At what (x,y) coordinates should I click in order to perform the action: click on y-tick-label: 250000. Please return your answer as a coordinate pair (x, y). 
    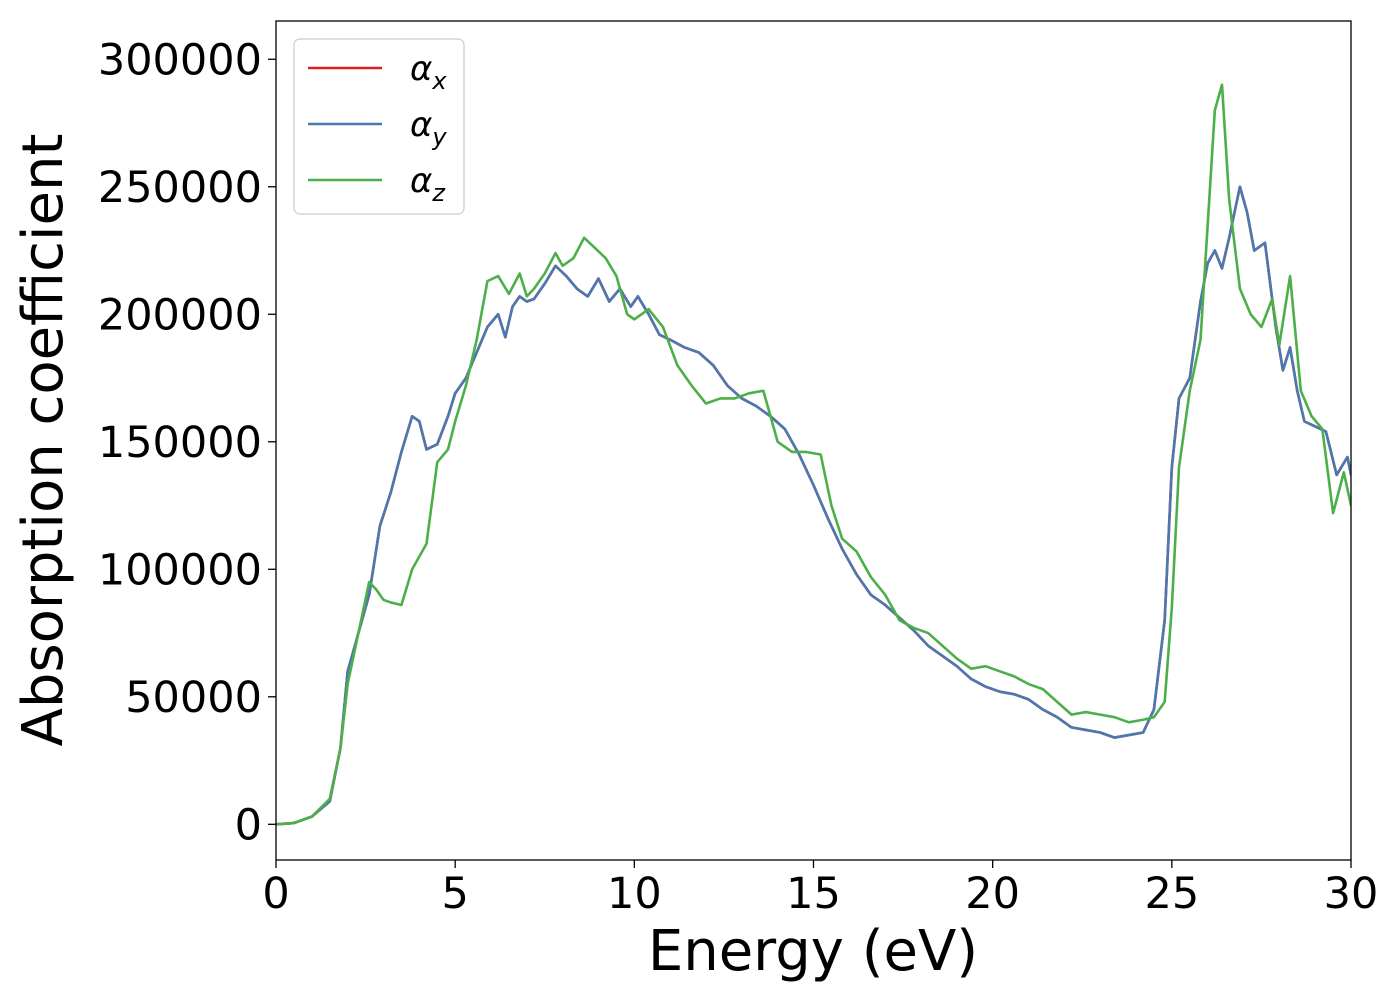
    Looking at the image, I should click on (180, 188).